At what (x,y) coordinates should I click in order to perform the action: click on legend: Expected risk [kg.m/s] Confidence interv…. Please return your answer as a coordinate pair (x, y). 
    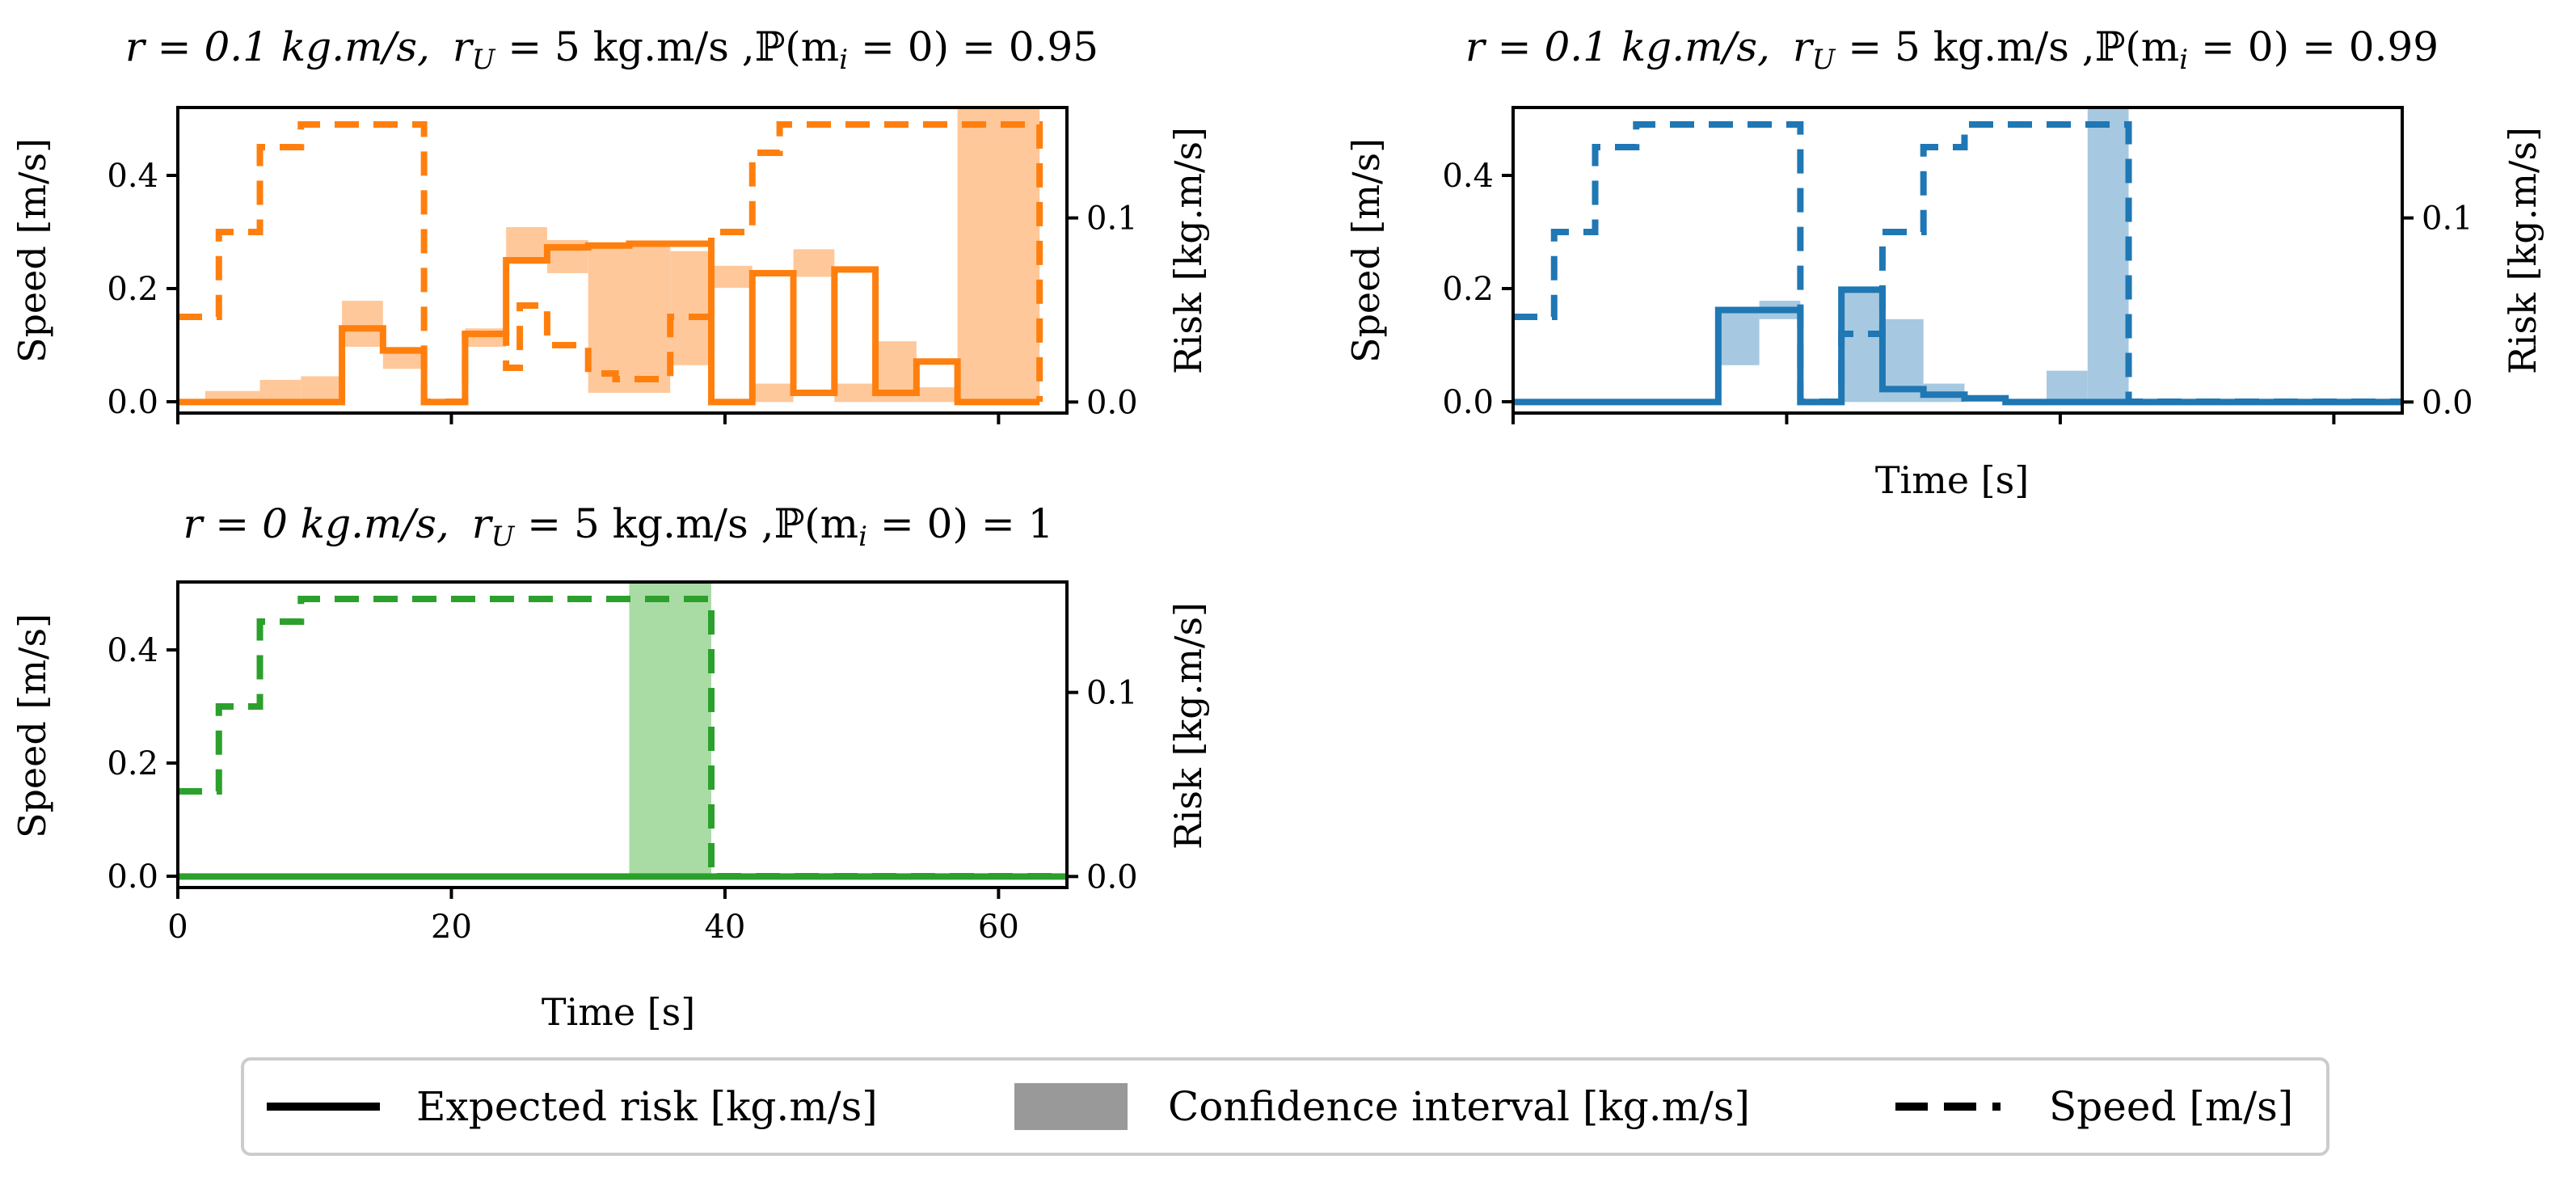
    Looking at the image, I should click on (1285, 1106).